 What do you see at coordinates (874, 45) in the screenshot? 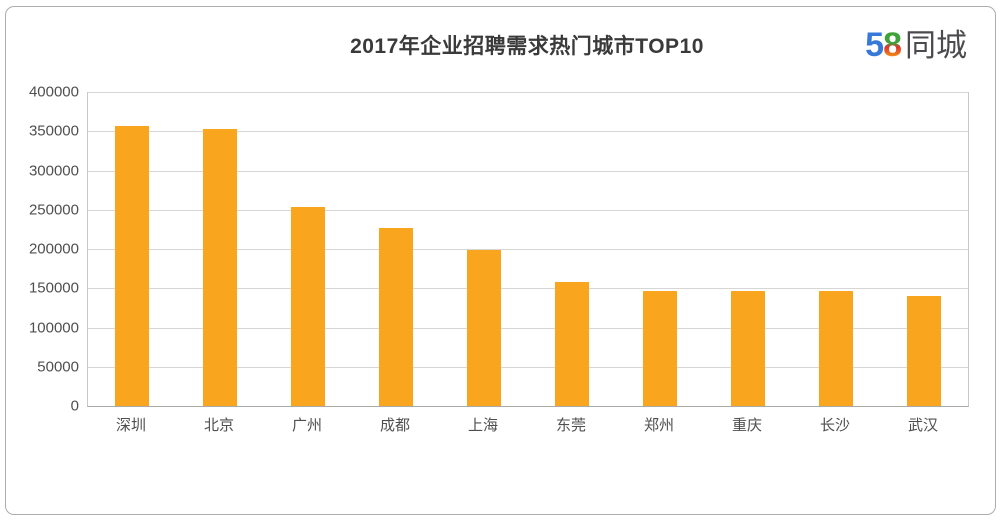
I see `logo-digit-5: 5` at bounding box center [874, 45].